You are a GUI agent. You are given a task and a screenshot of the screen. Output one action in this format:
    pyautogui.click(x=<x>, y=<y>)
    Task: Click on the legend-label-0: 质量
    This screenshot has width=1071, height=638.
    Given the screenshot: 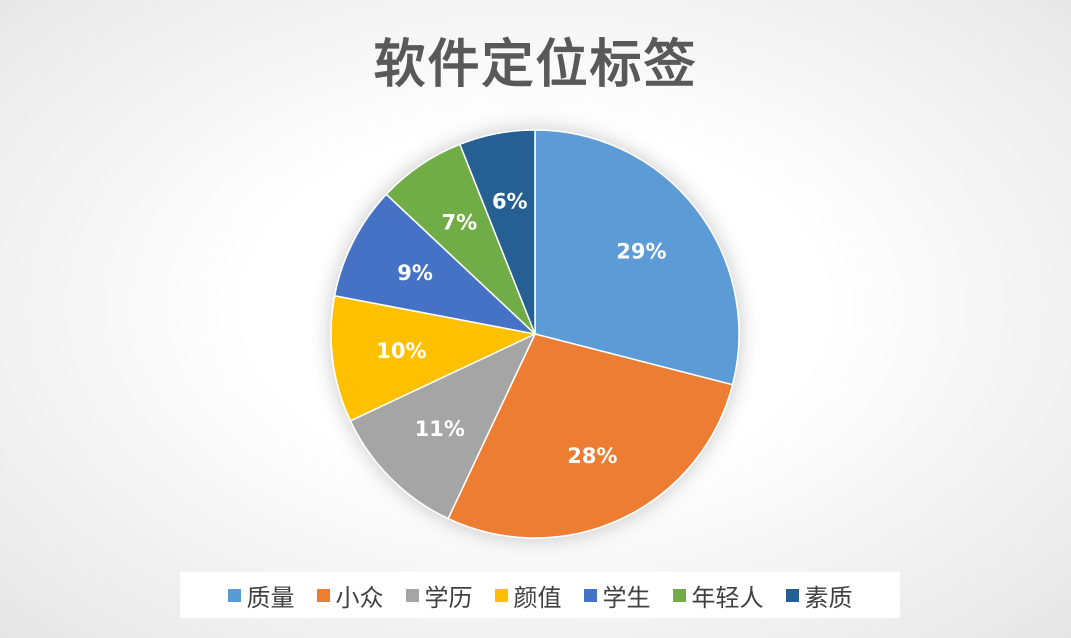 What is the action you would take?
    pyautogui.click(x=270, y=597)
    